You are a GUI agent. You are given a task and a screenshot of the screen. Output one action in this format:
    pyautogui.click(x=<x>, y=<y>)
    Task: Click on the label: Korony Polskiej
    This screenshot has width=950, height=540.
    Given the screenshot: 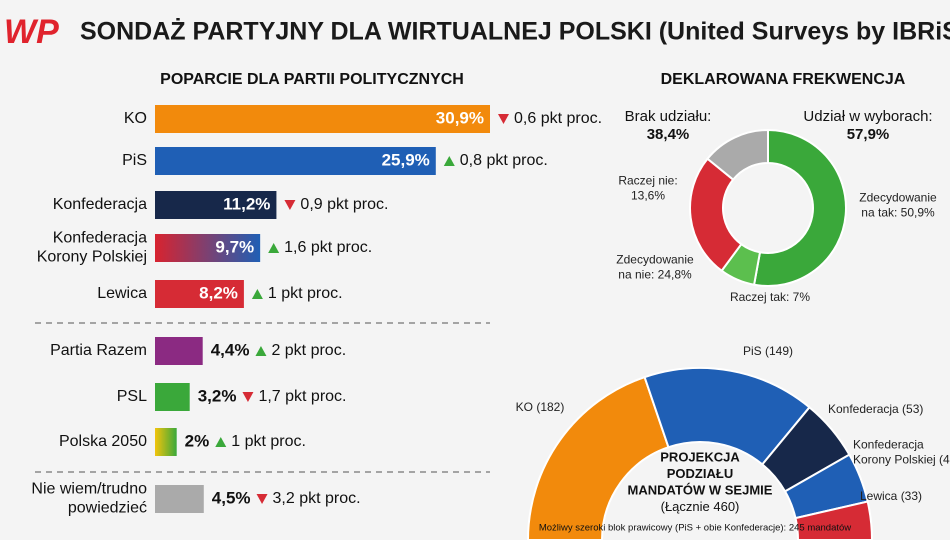 What is the action you would take?
    pyautogui.click(x=92, y=257)
    